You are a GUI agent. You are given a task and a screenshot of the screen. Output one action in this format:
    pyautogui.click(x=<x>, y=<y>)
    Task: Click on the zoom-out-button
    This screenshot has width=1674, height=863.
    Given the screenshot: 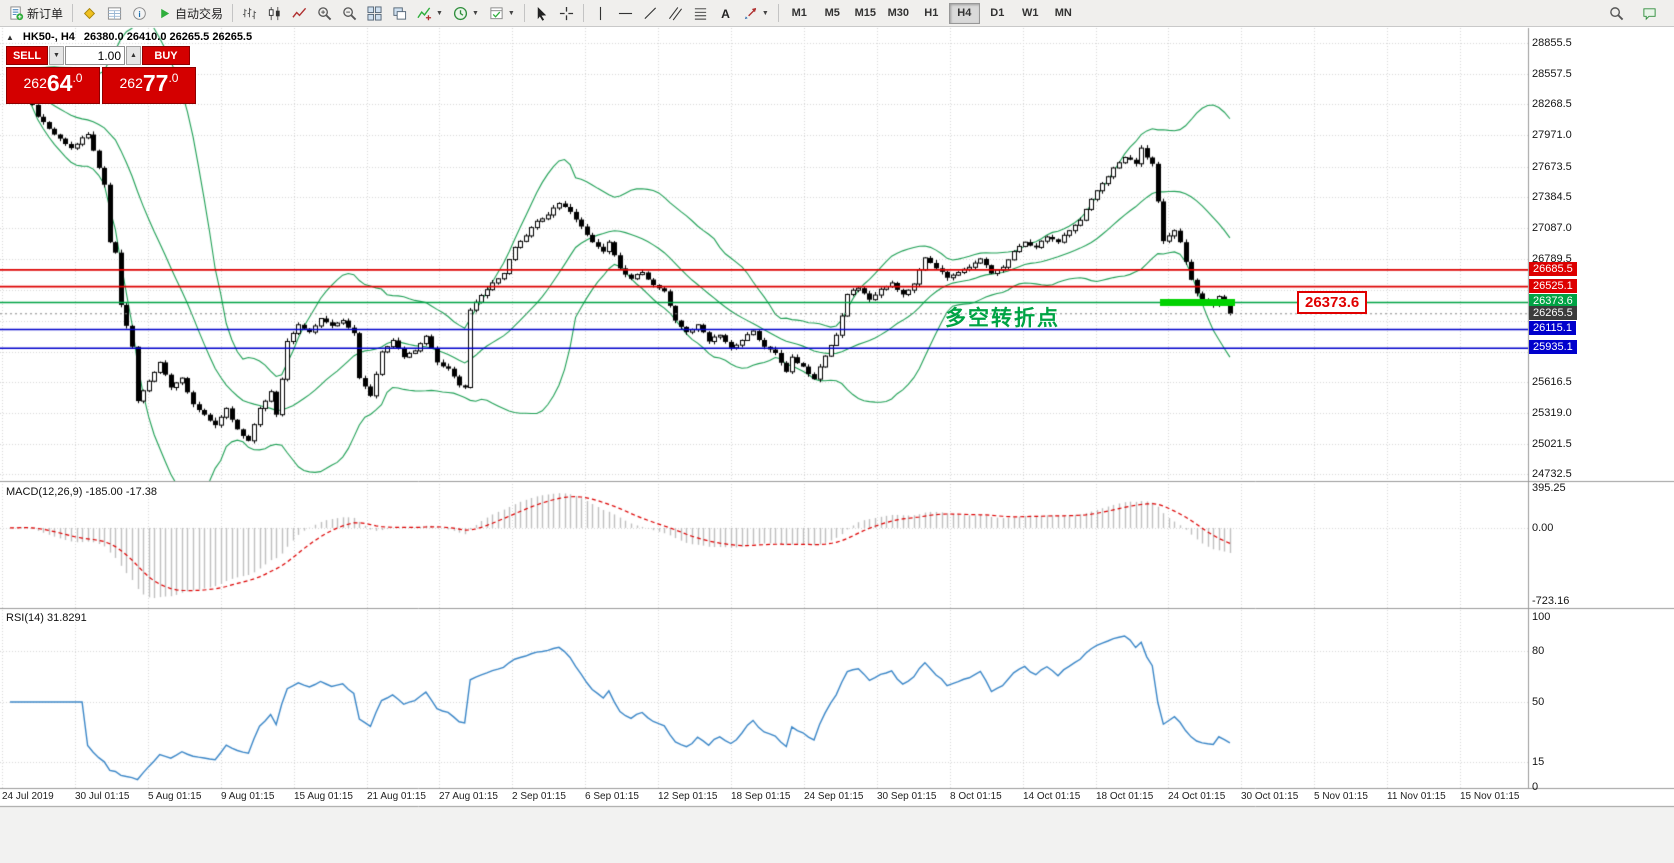 What is the action you would take?
    pyautogui.click(x=349, y=13)
    